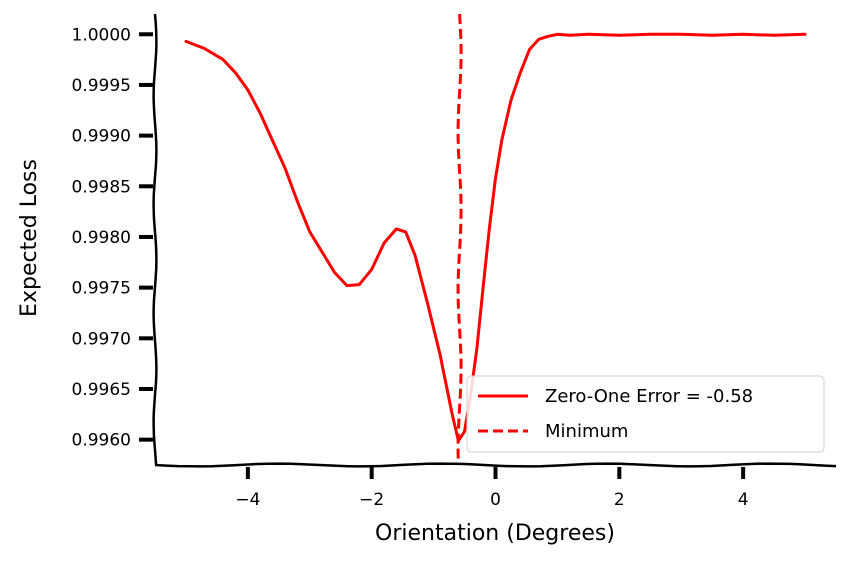  I want to click on y-tick-label: 0.9990, so click(101, 137).